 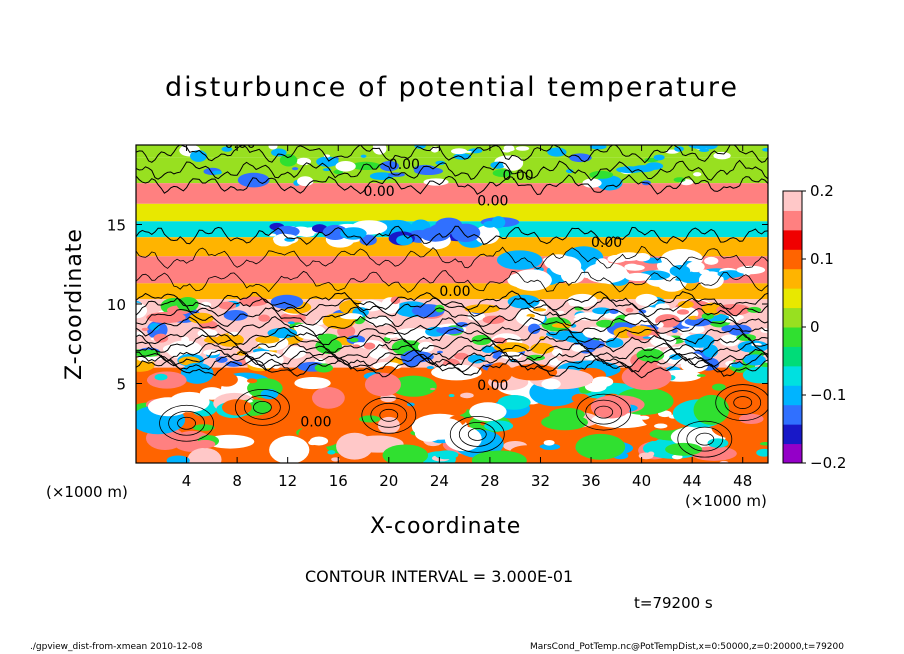 I want to click on colorbar: 0.2 0.1 0 −0.1 −0.2, so click(x=814, y=327).